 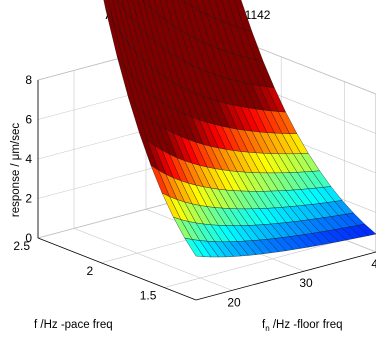 I want to click on z-tick-label: 2, so click(x=28, y=199).